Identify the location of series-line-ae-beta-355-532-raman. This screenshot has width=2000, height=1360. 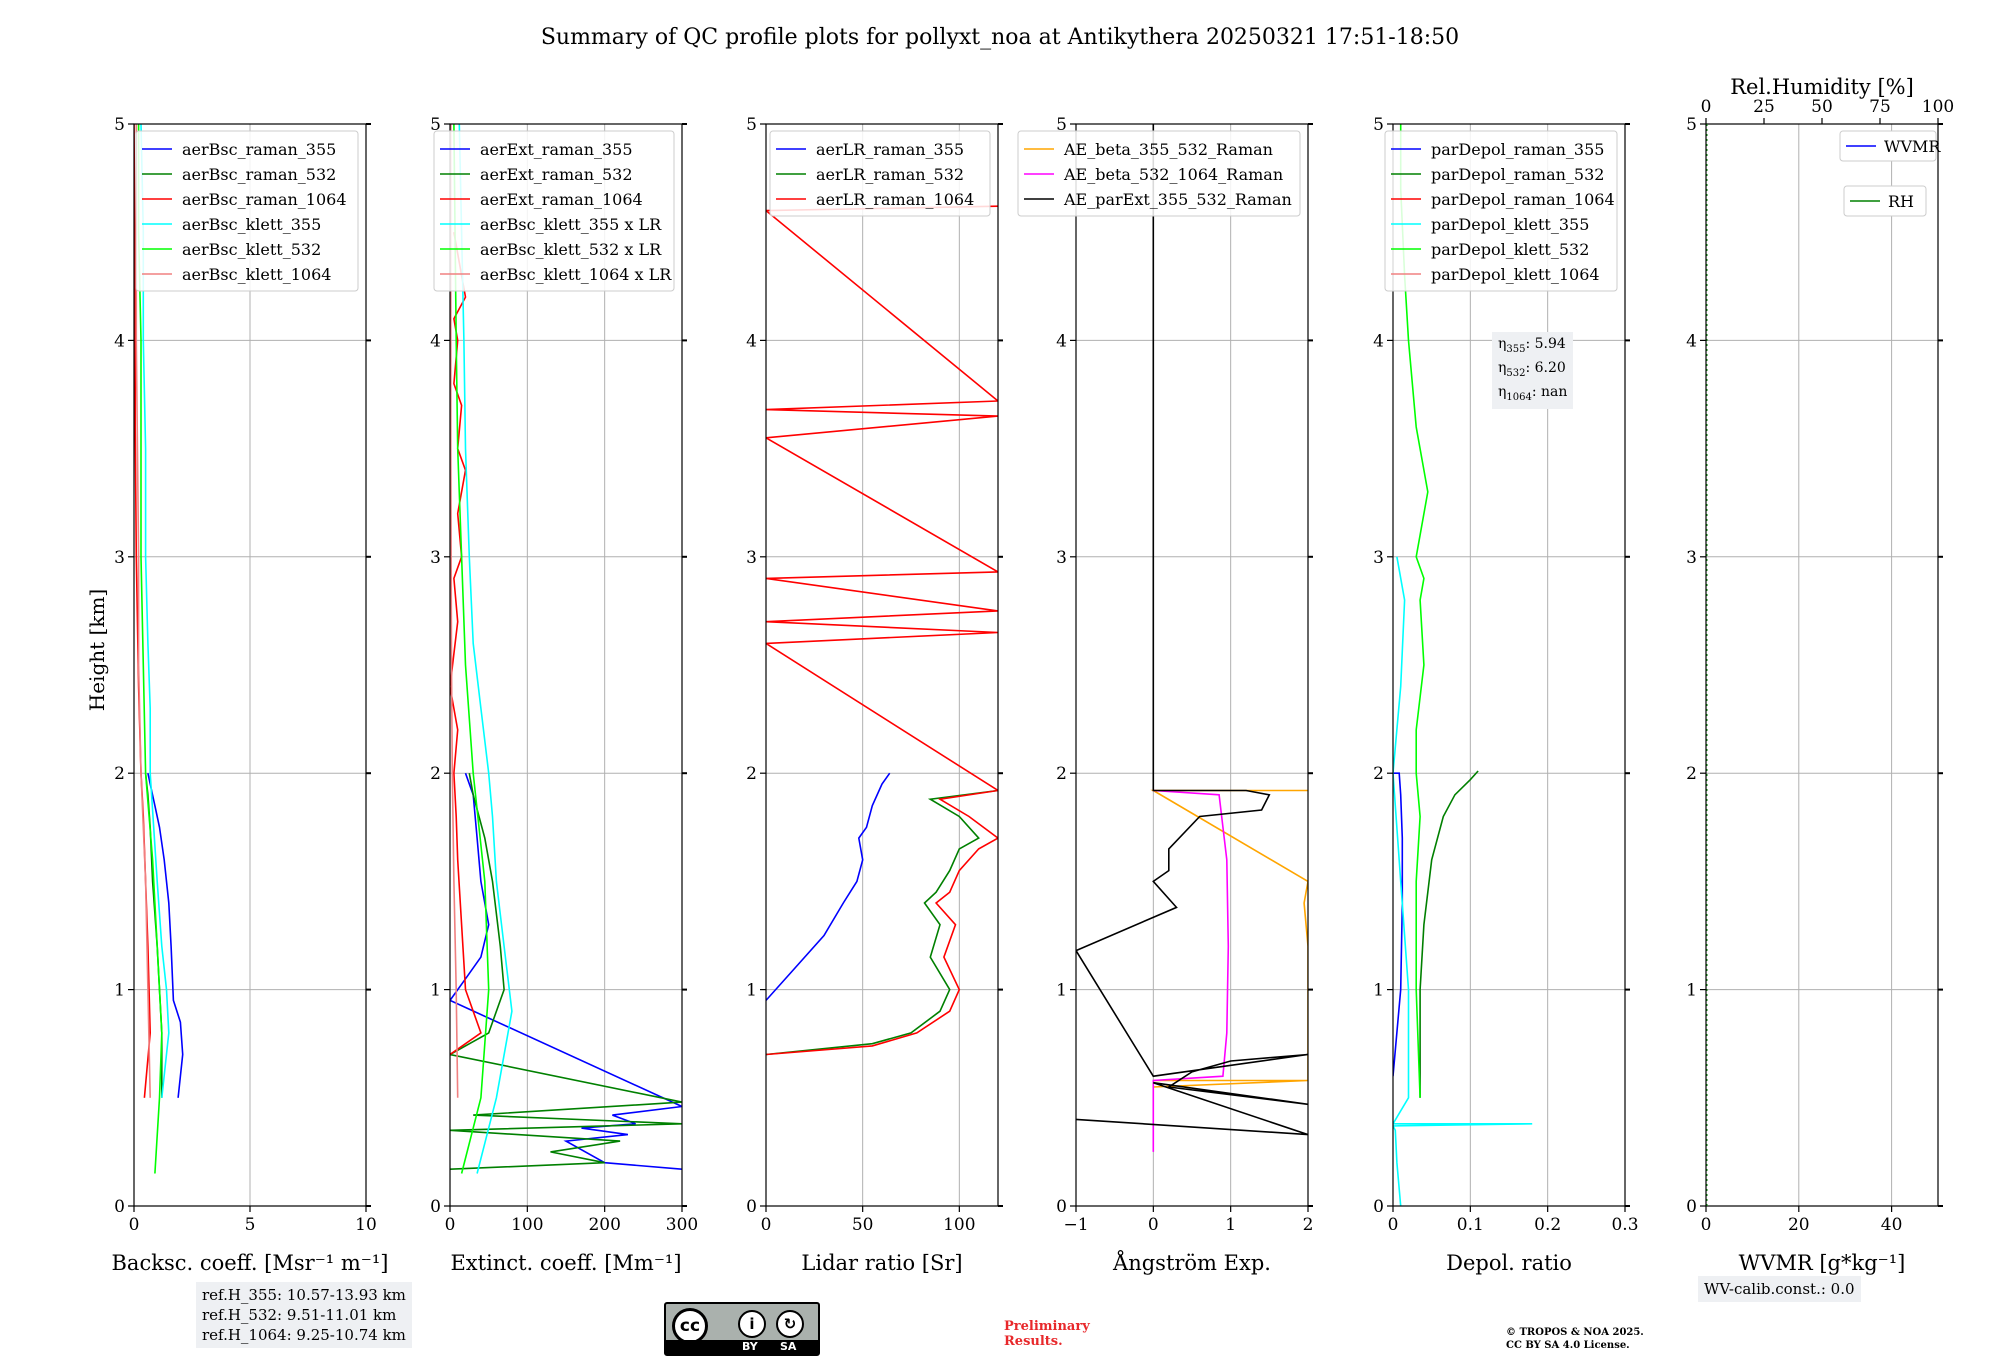
(1229, 938).